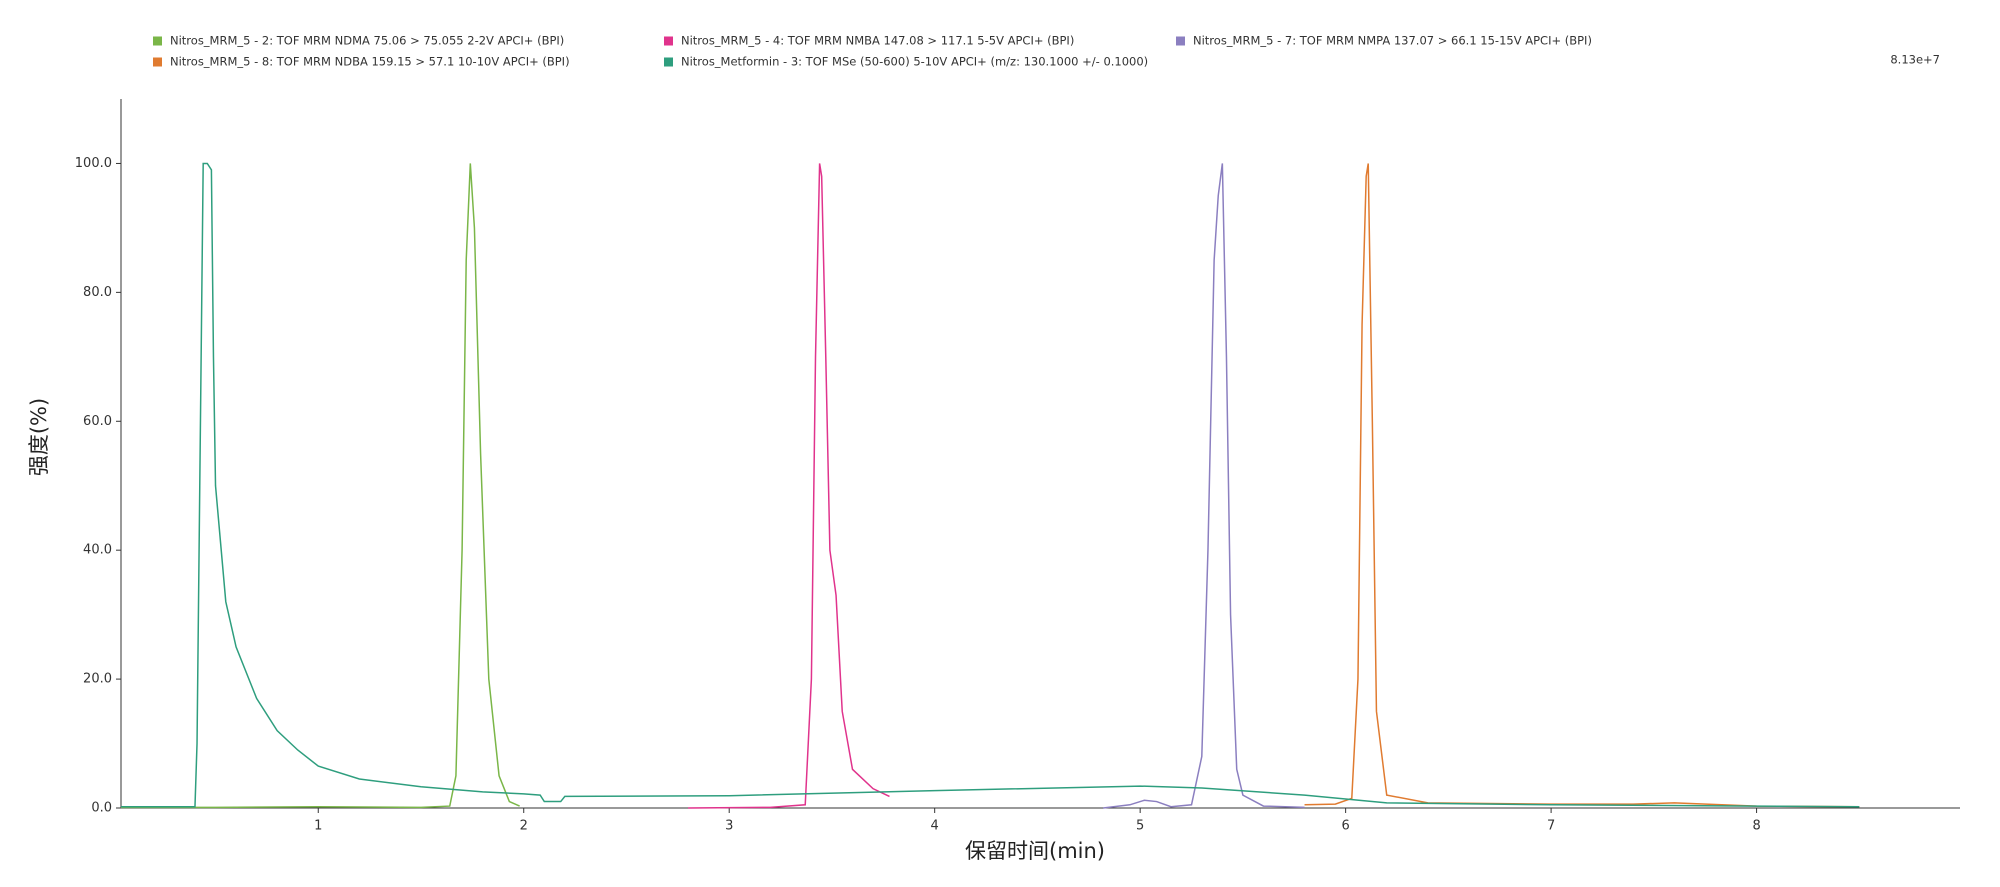  I want to click on y-tick-label: 0.0, so click(101, 808).